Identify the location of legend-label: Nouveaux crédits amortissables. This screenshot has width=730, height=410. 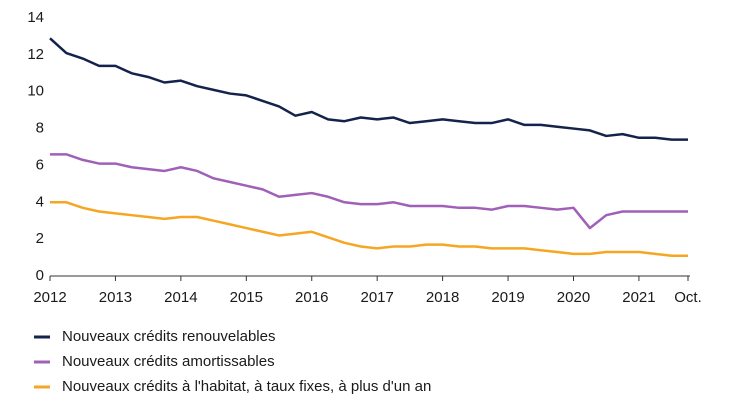
(168, 361).